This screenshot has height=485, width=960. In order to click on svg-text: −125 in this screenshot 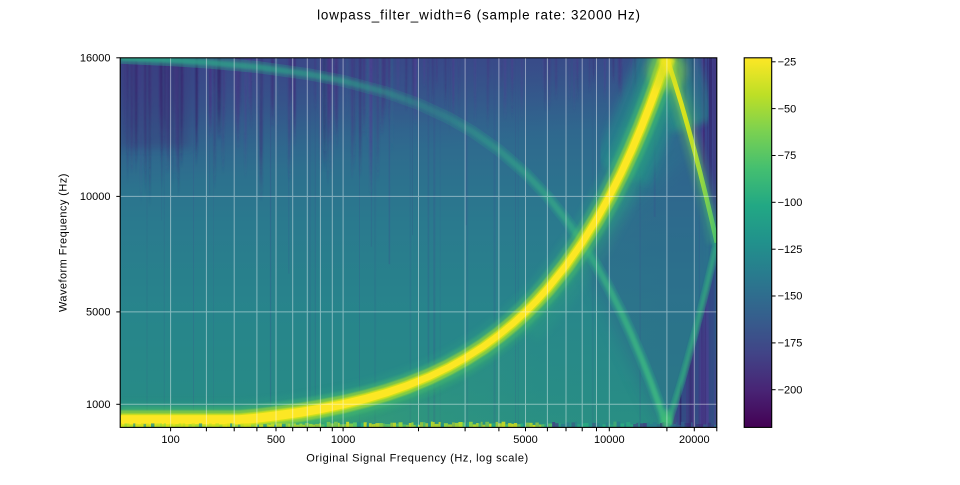, I will do `click(790, 250)`.